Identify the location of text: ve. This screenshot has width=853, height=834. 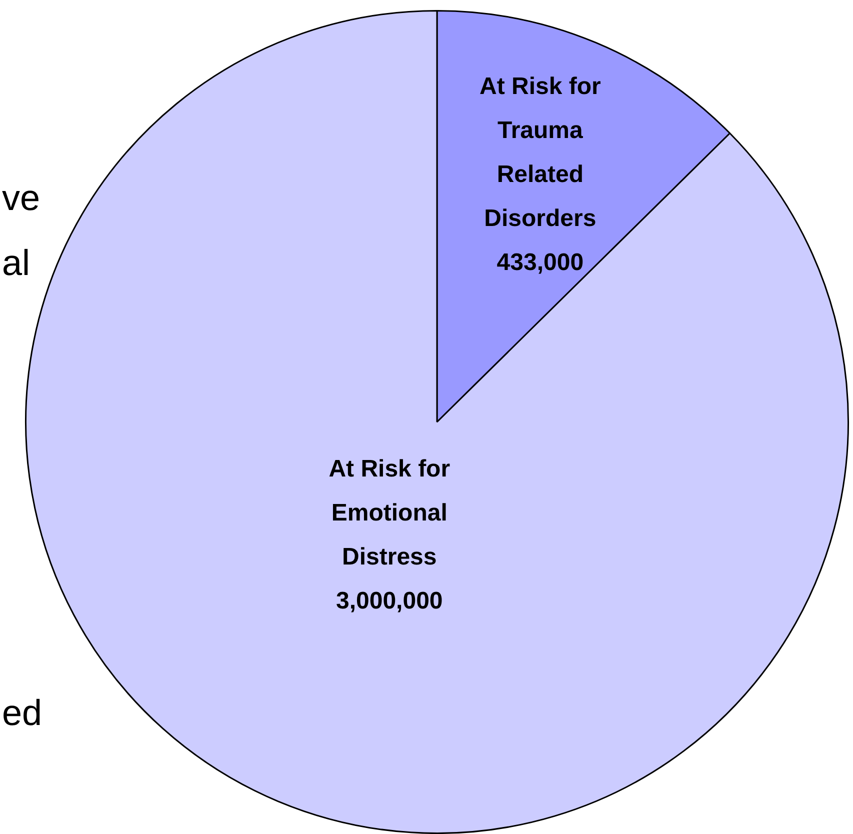
(21, 197).